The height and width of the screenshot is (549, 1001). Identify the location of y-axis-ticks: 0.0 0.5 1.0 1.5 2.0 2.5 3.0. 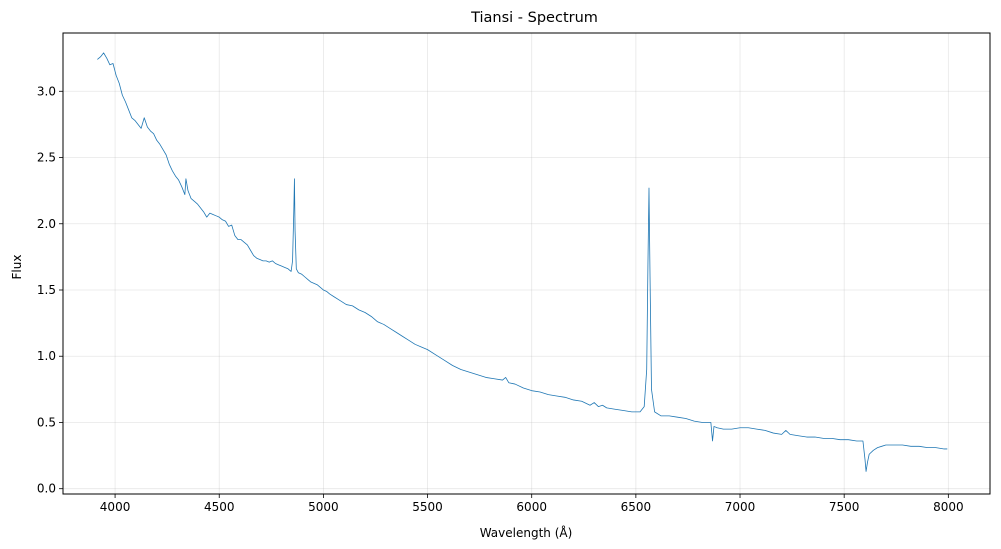
(50, 290).